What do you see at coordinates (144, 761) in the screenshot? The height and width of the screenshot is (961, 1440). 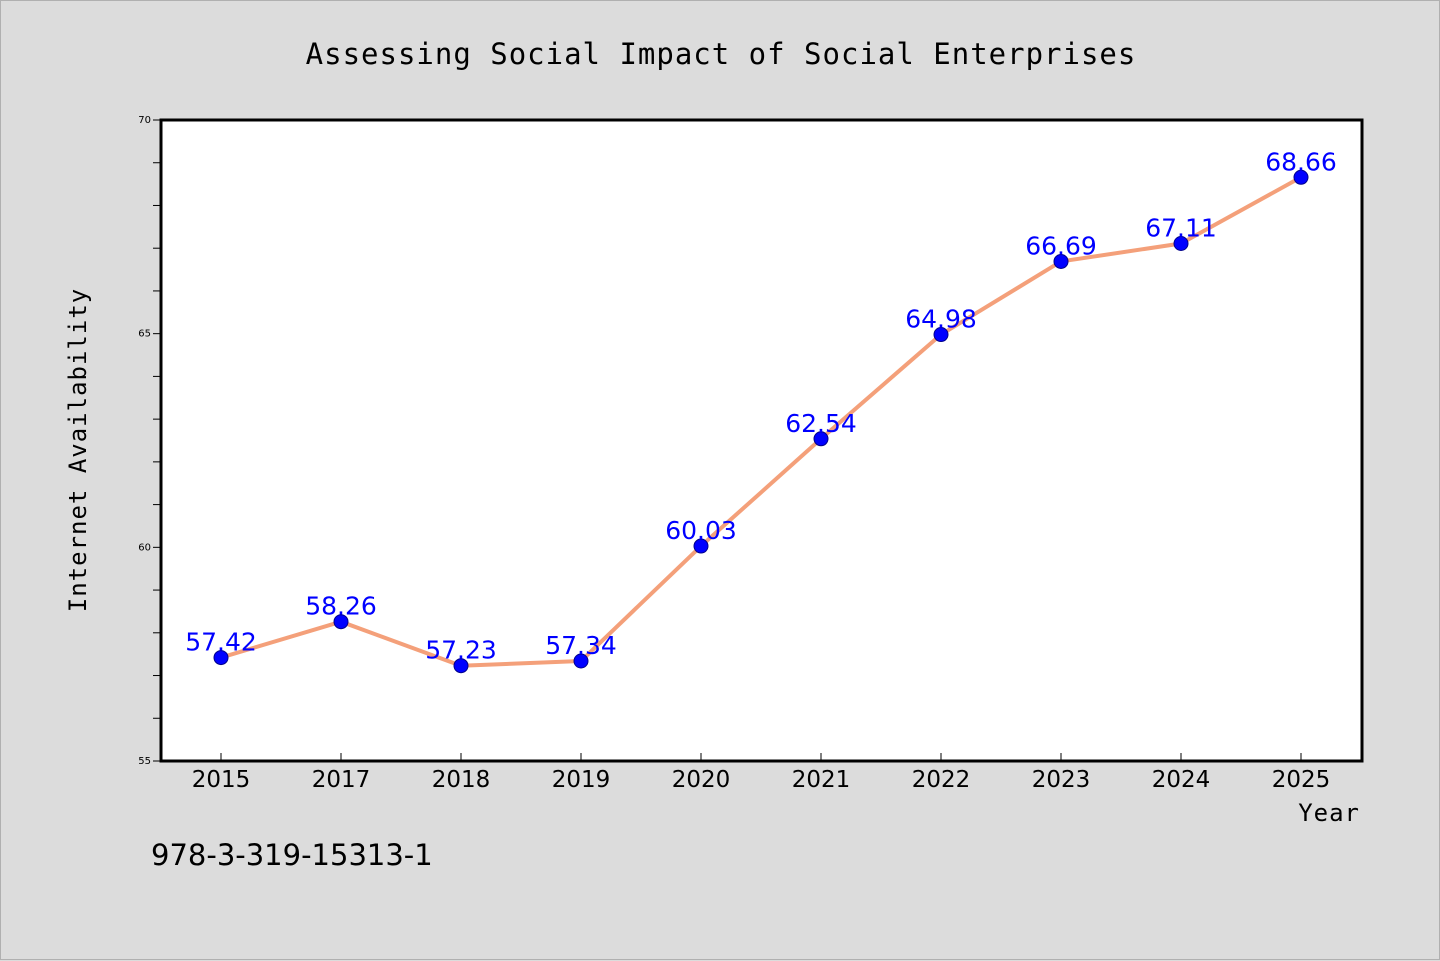 I see `y-tick-label: 55` at bounding box center [144, 761].